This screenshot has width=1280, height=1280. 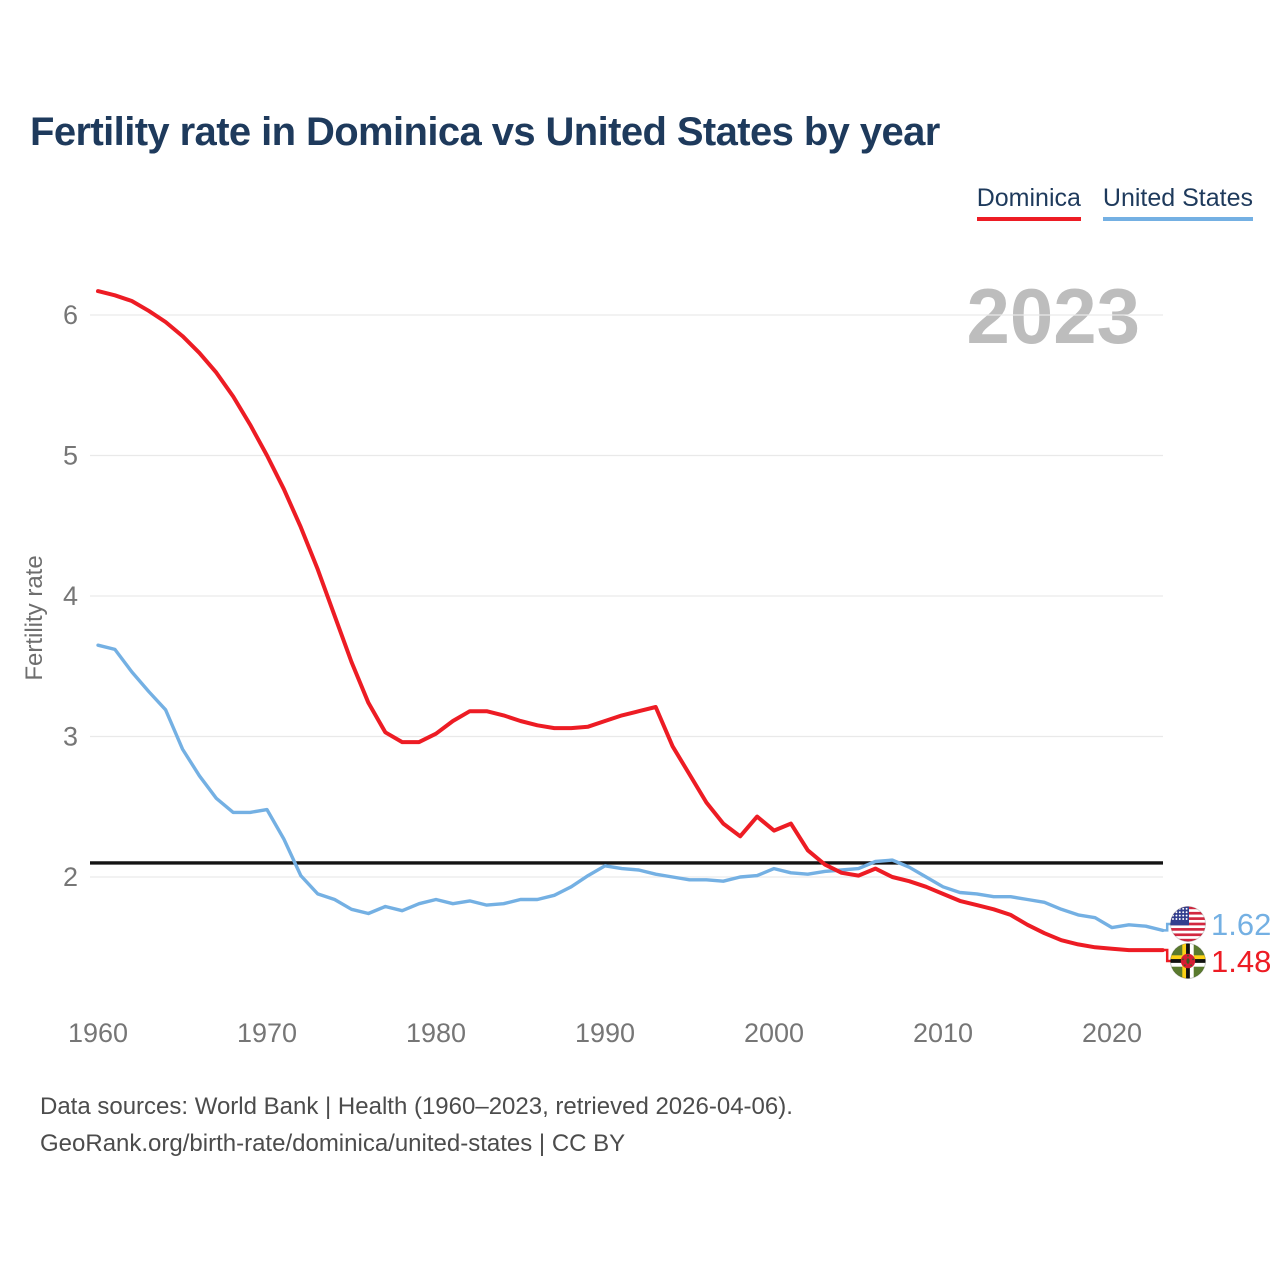 What do you see at coordinates (70, 596) in the screenshot?
I see `y-tick-label: 4` at bounding box center [70, 596].